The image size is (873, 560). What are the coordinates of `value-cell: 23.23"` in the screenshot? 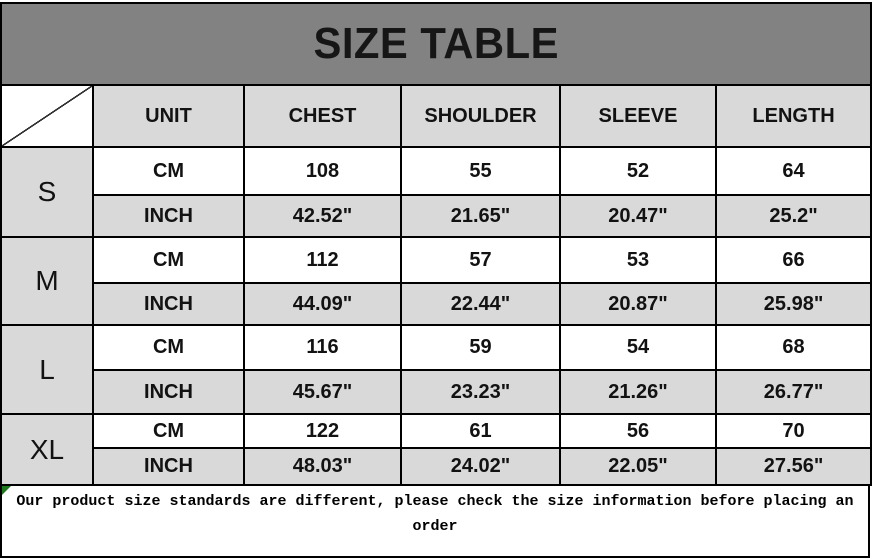 It's located at (480, 392).